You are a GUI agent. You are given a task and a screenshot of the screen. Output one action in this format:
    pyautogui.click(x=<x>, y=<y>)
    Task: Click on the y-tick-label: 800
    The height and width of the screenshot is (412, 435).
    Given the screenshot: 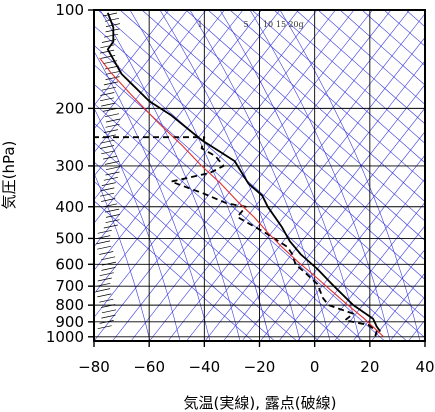 What is the action you would take?
    pyautogui.click(x=69, y=305)
    